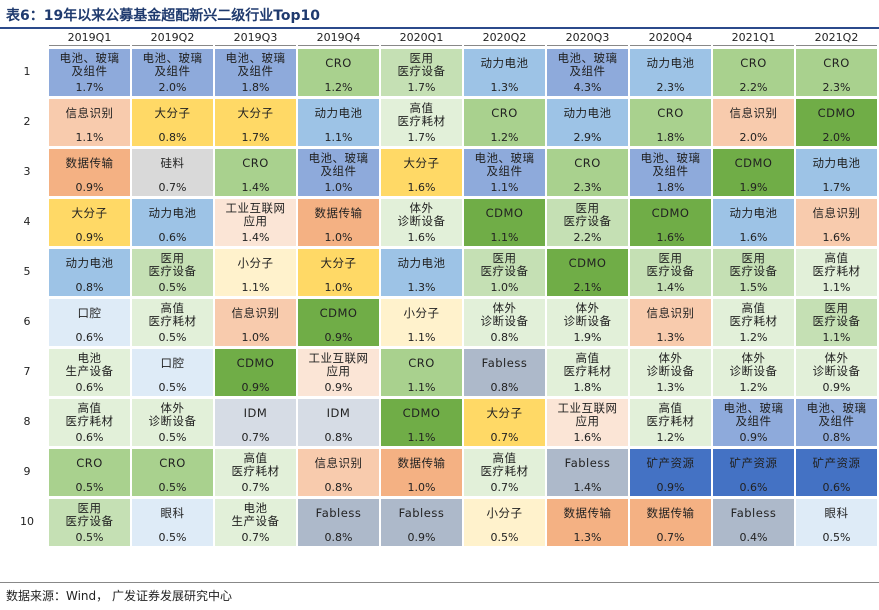  I want to click on overweight-pct: 1.4%, so click(587, 487).